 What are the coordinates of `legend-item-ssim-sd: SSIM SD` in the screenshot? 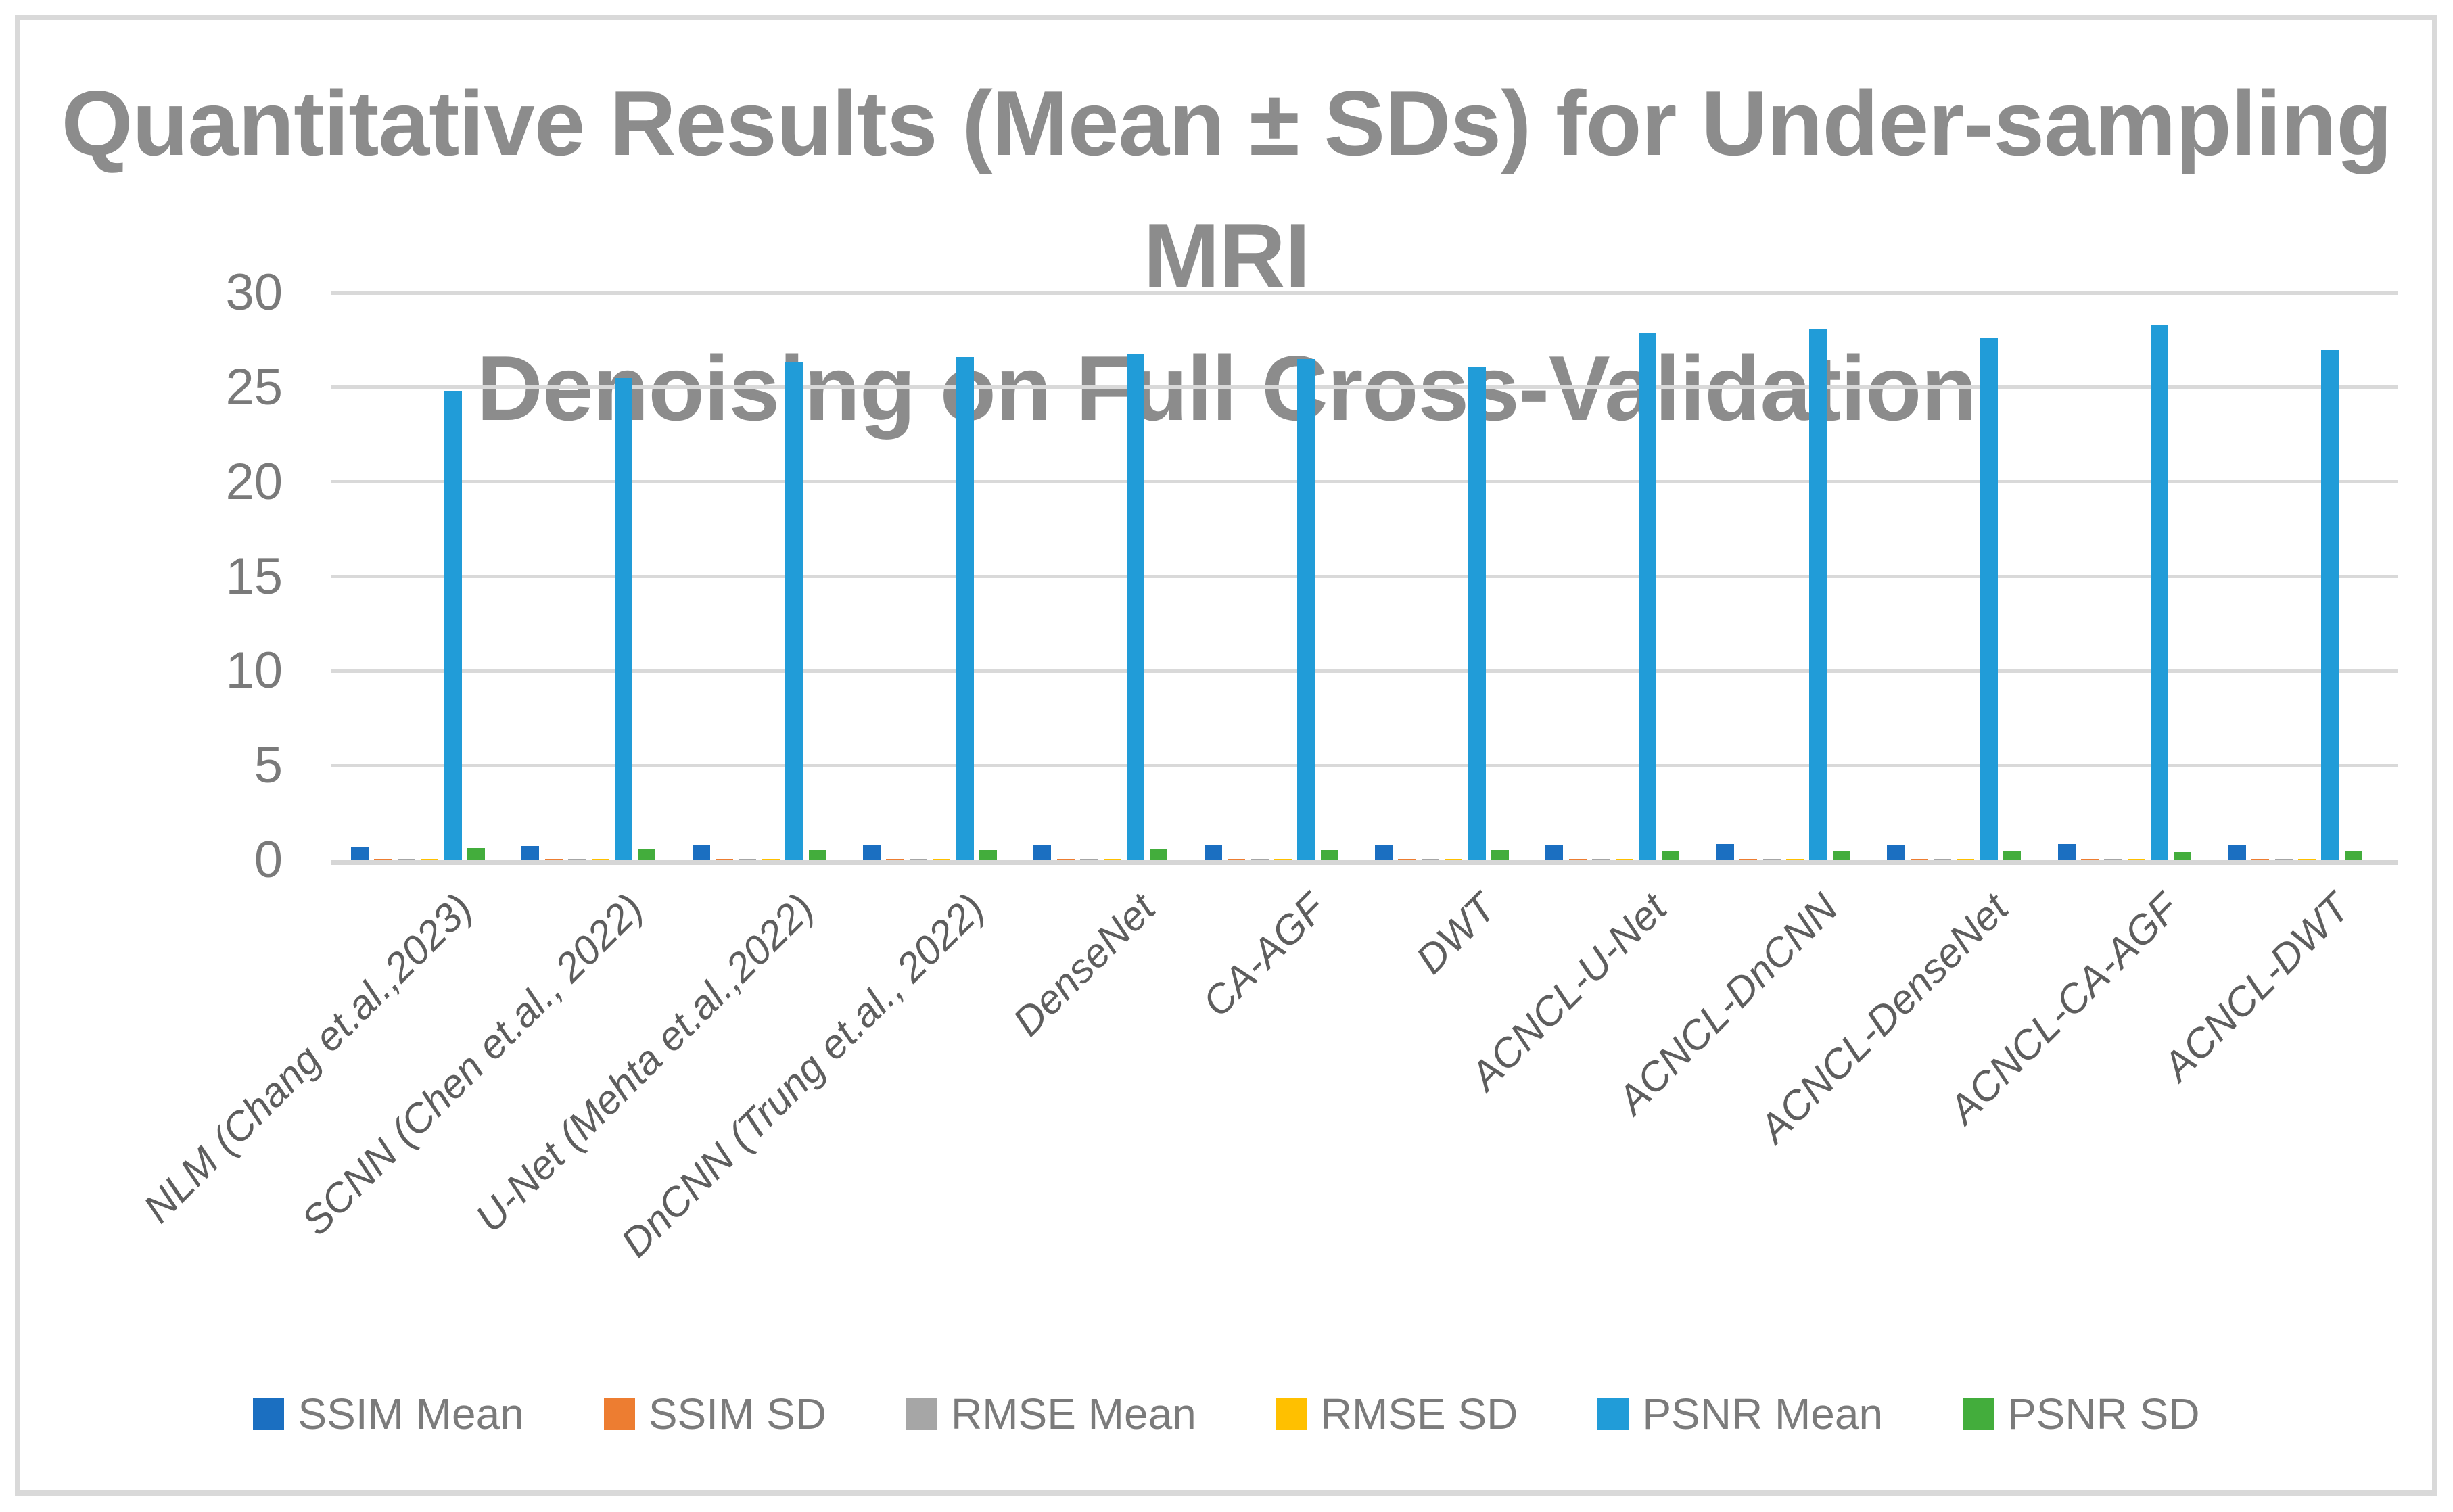 It's located at (714, 1414).